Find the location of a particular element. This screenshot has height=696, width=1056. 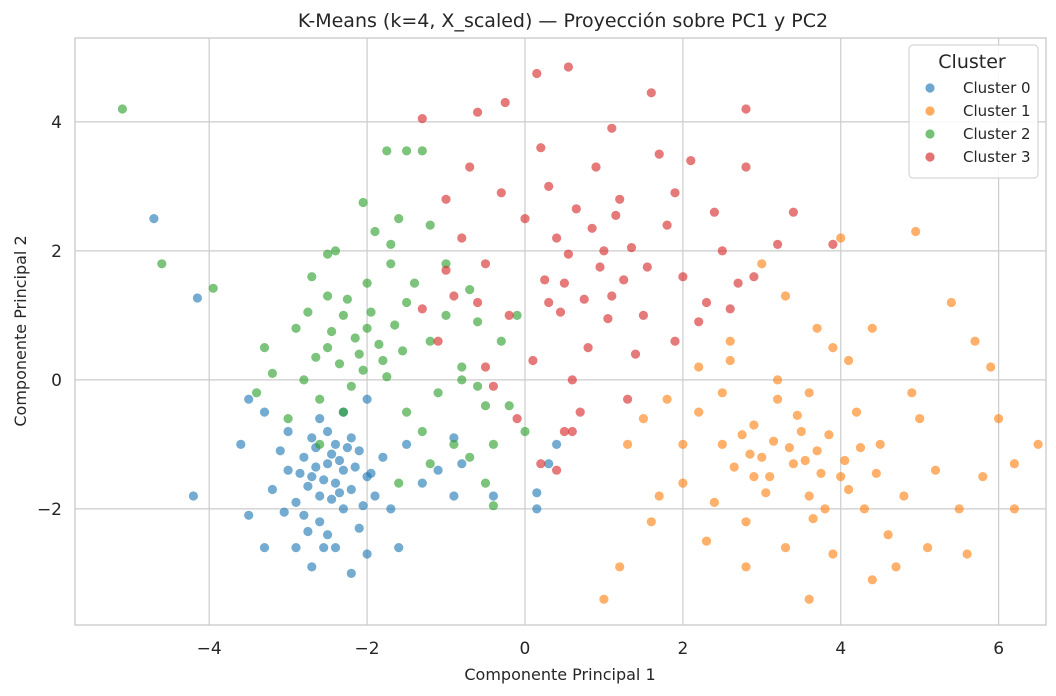

legend-label: Cluster 2 is located at coordinates (997, 134).